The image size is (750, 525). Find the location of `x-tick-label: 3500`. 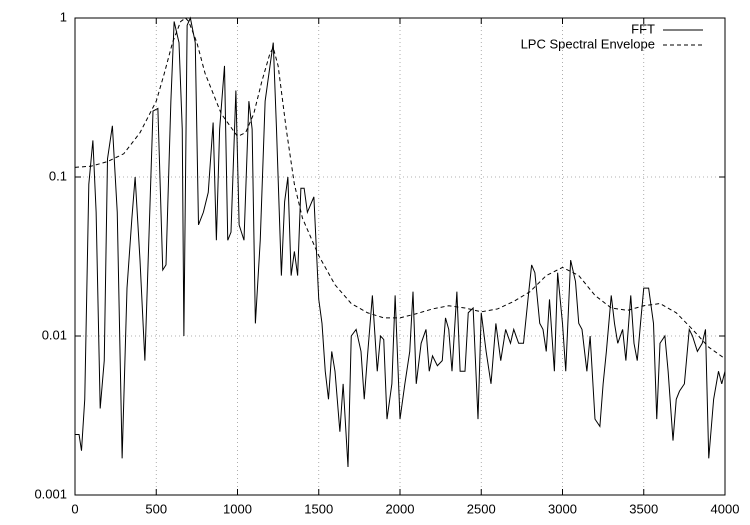

x-tick-label: 3500 is located at coordinates (643, 508).